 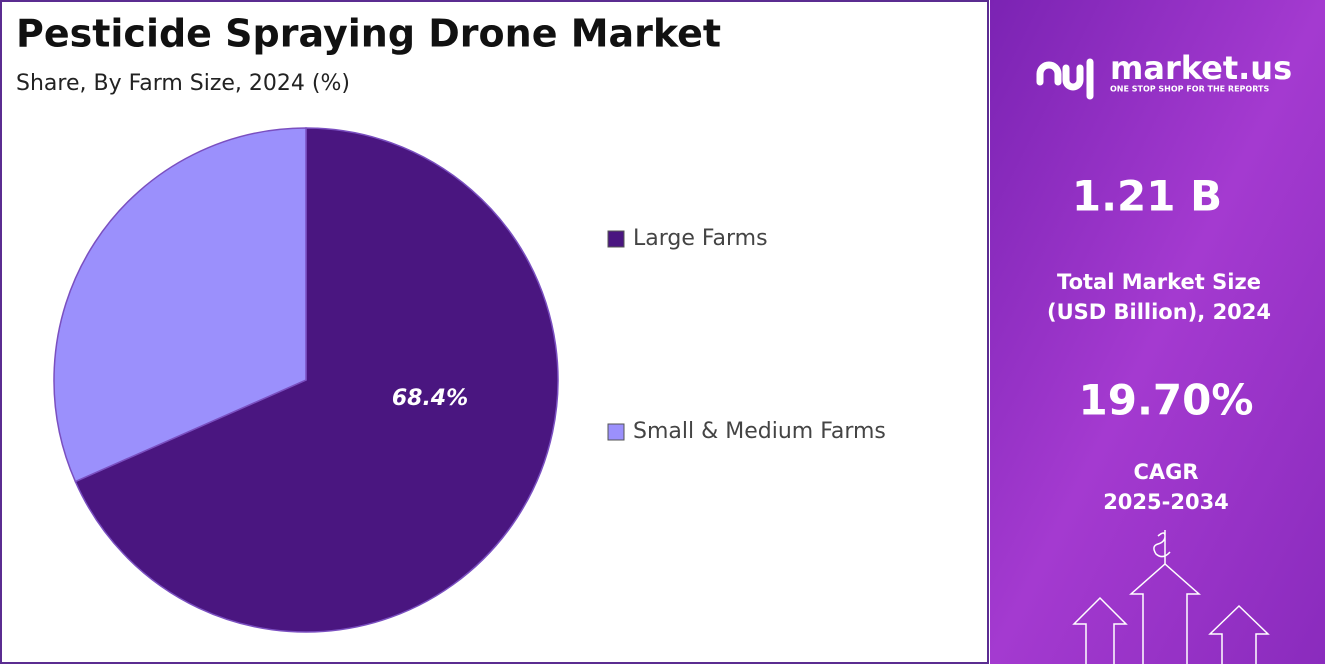 What do you see at coordinates (183, 83) in the screenshot?
I see `chart-subtitle: Share, By Farm Size, 2024 (%)` at bounding box center [183, 83].